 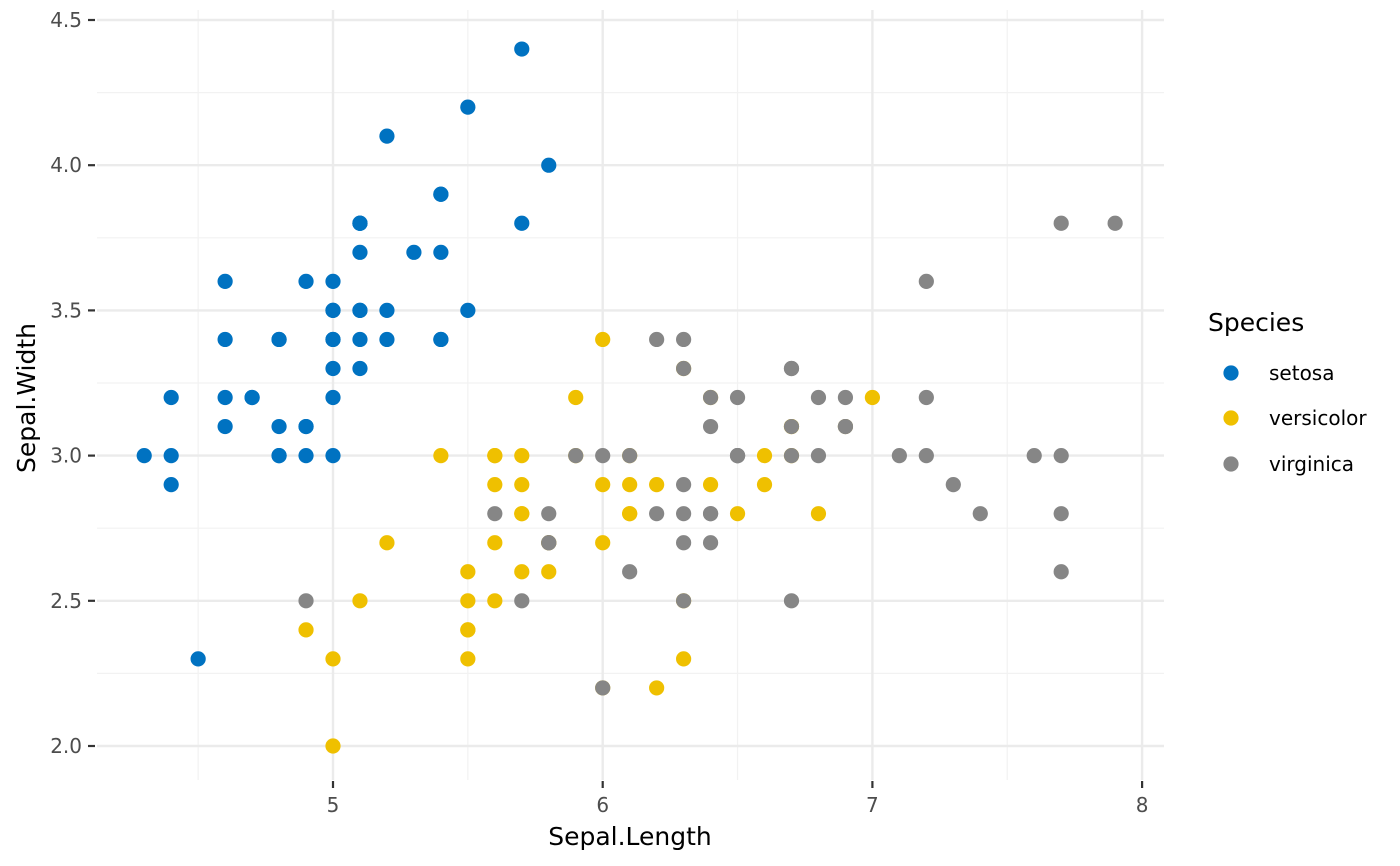 I want to click on y-tick-label: 4.0, so click(x=66, y=165).